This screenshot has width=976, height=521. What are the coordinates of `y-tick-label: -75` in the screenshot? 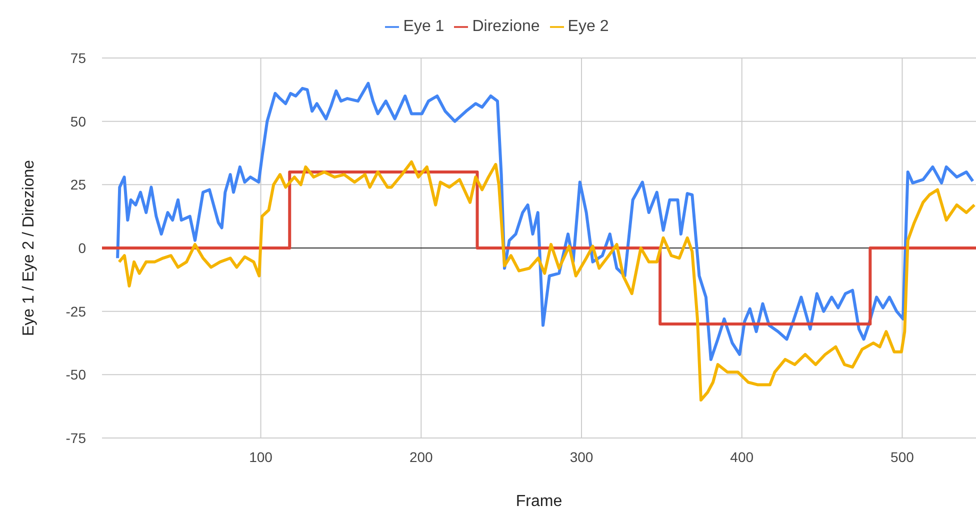 It's located at (76, 438).